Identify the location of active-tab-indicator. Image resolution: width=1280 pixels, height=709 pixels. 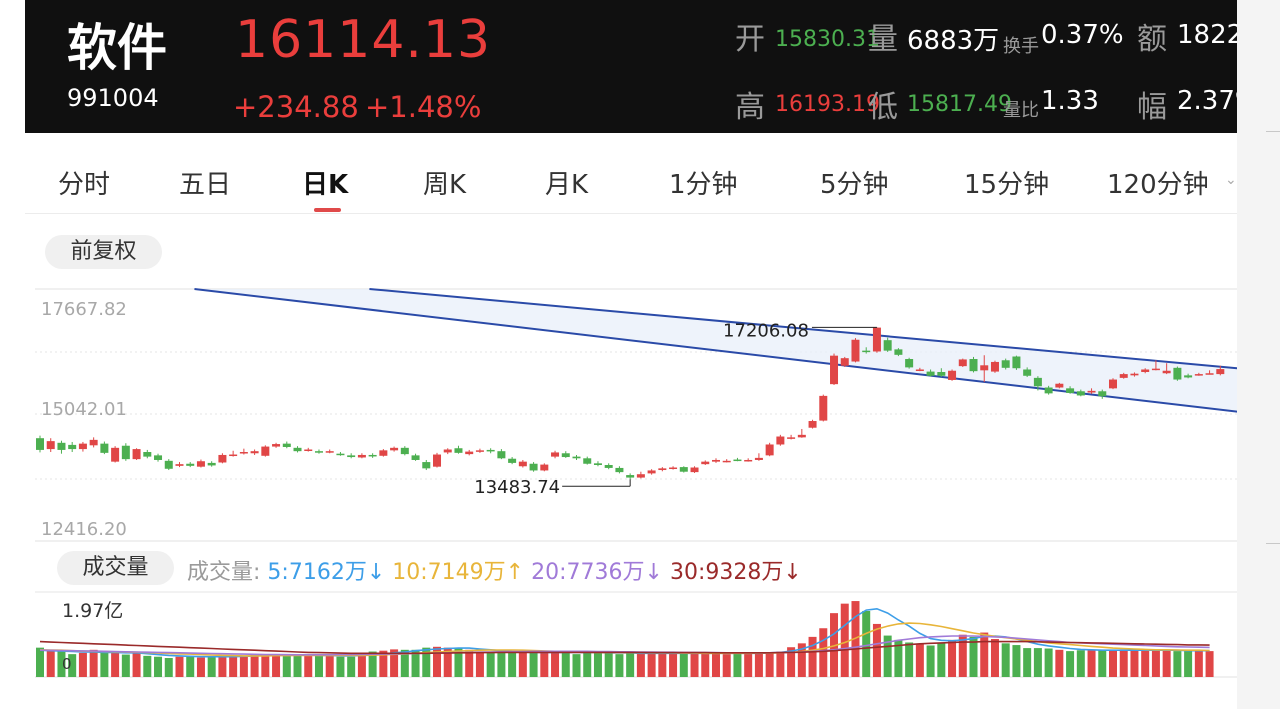
(327, 210).